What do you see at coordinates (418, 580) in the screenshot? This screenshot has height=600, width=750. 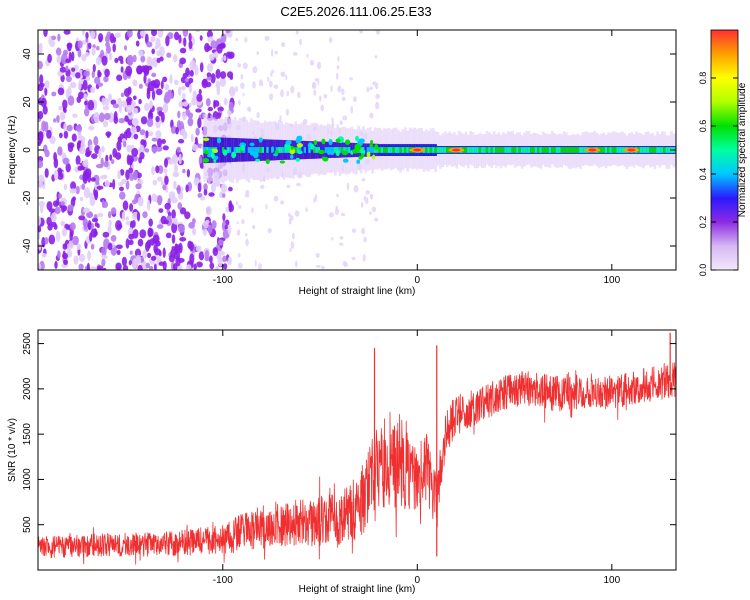 I see `snr-x-tick-label: 0` at bounding box center [418, 580].